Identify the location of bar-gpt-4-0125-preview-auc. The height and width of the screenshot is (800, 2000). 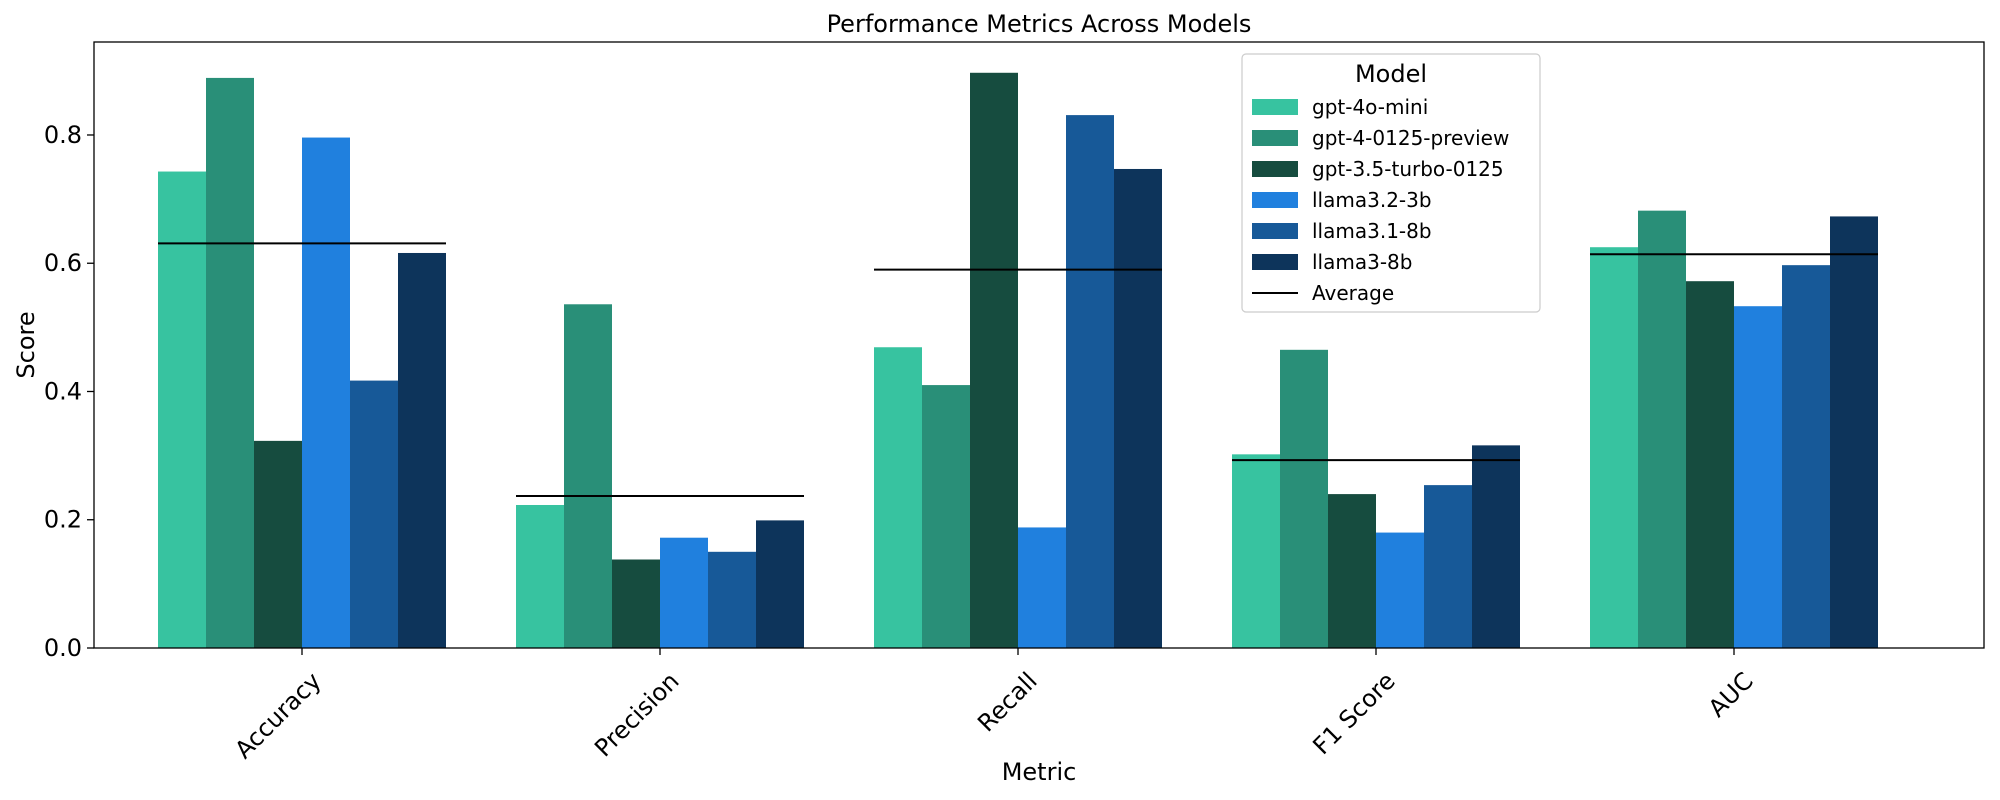
(1662, 429).